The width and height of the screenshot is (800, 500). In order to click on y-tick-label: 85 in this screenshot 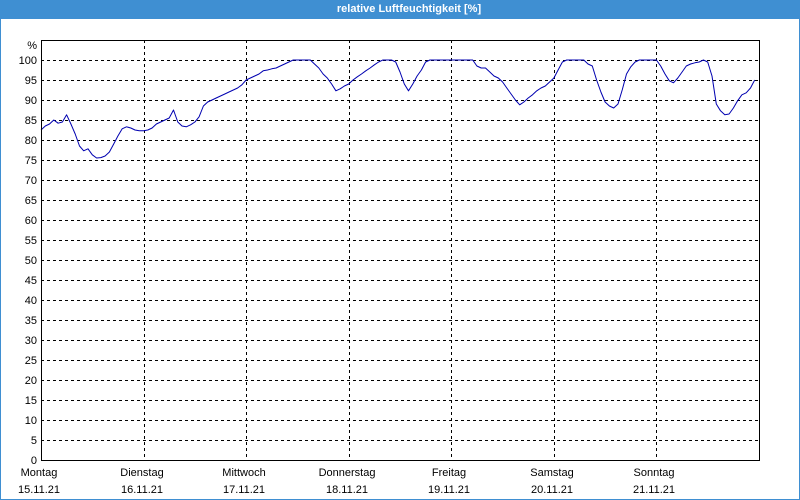, I will do `click(31, 121)`.